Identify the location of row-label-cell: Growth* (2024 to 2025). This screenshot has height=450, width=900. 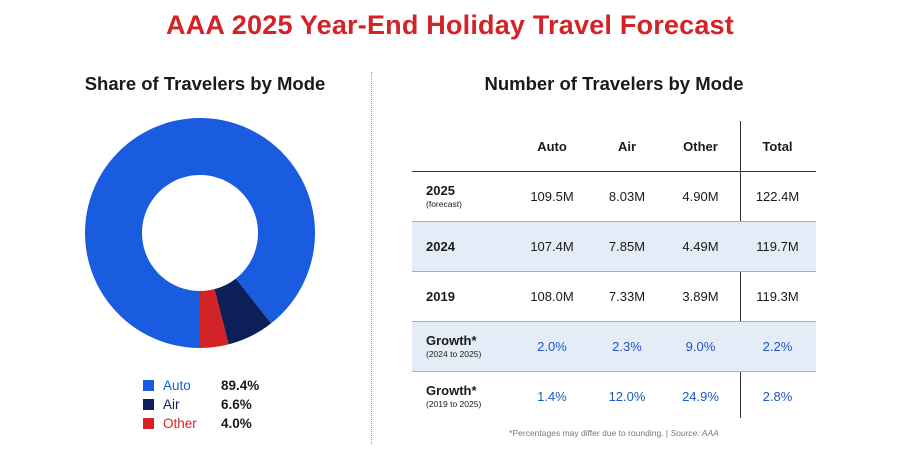
(462, 346).